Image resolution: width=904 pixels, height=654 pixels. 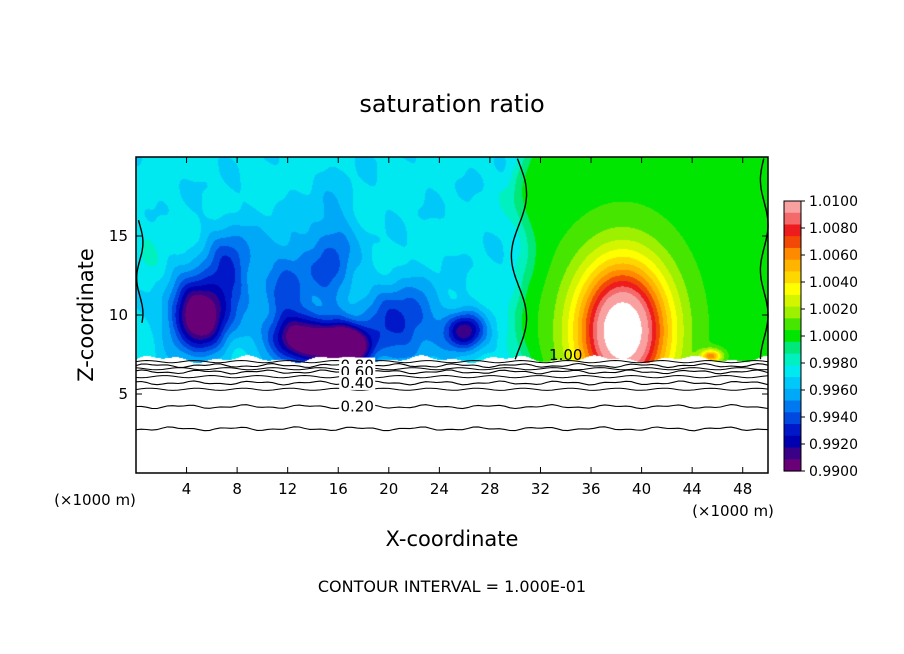 I want to click on colorbar-level-label: 0.9980, so click(x=833, y=364).